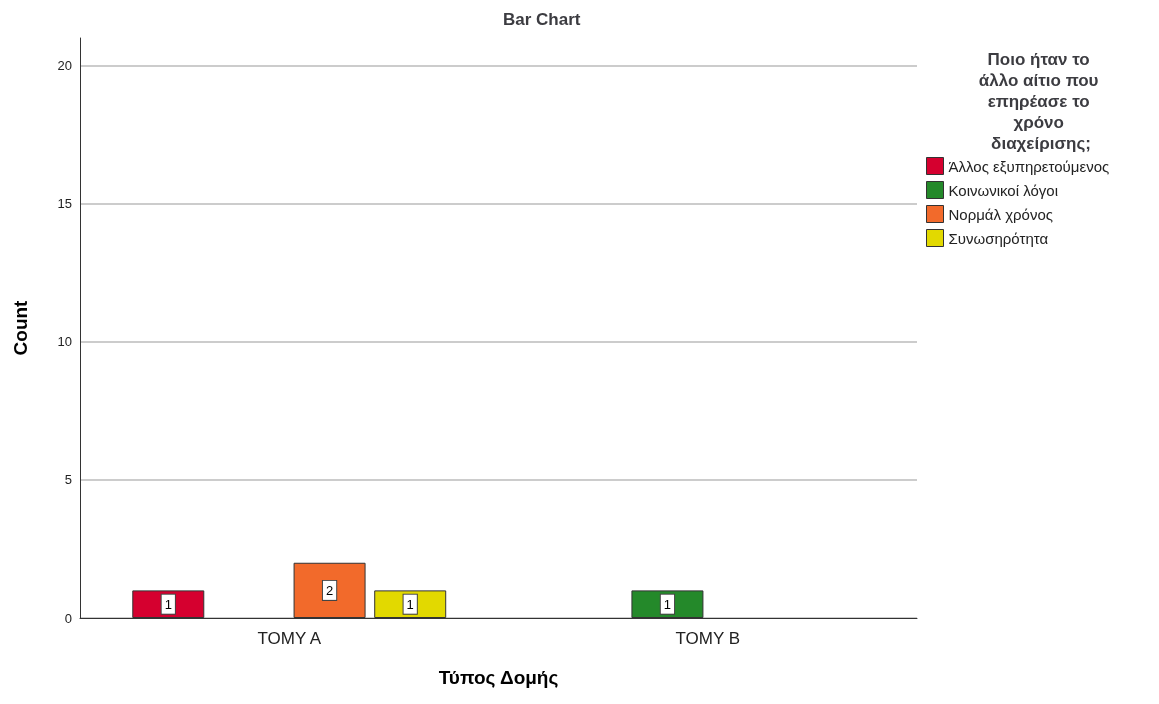 Image resolution: width=1159 pixels, height=704 pixels. I want to click on x-axis-title: Τύπος Δομής, so click(498, 677).